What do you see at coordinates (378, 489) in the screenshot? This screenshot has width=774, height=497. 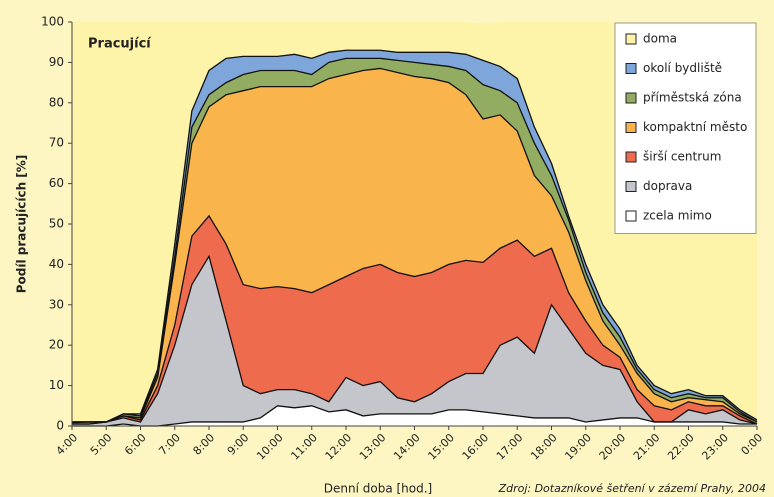 I see `x-axis-label: Denní doba [hod.]` at bounding box center [378, 489].